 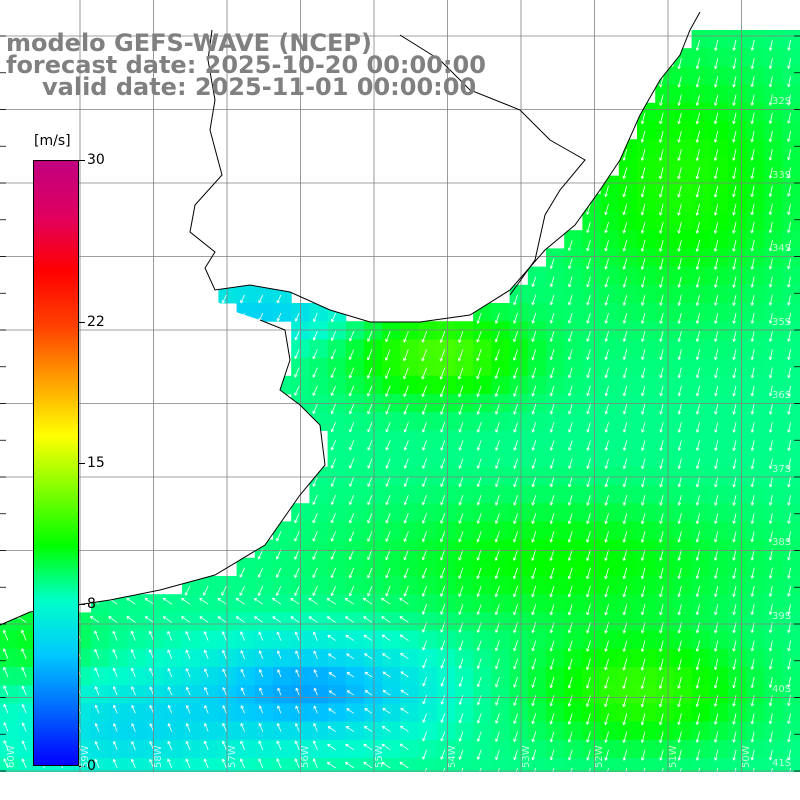 I want to click on longitude-label: 50W, so click(x=746, y=756).